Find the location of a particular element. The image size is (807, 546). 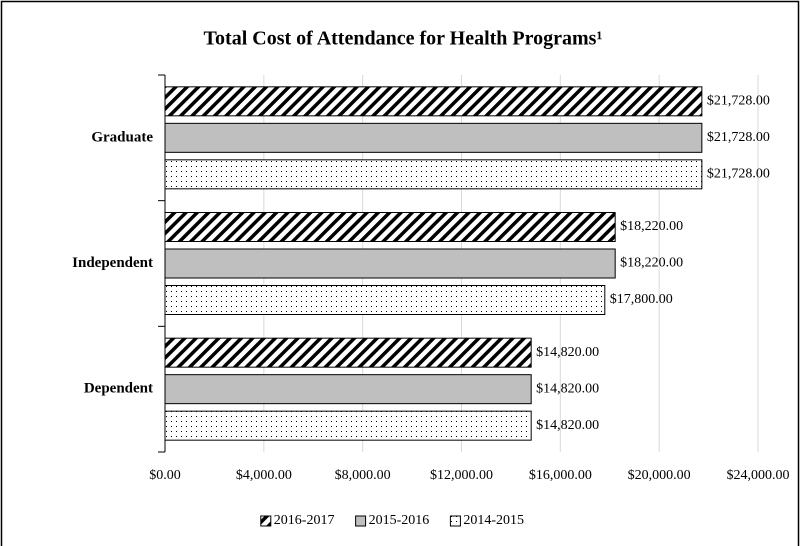

legend-label: 2014-2015 is located at coordinates (493, 520).